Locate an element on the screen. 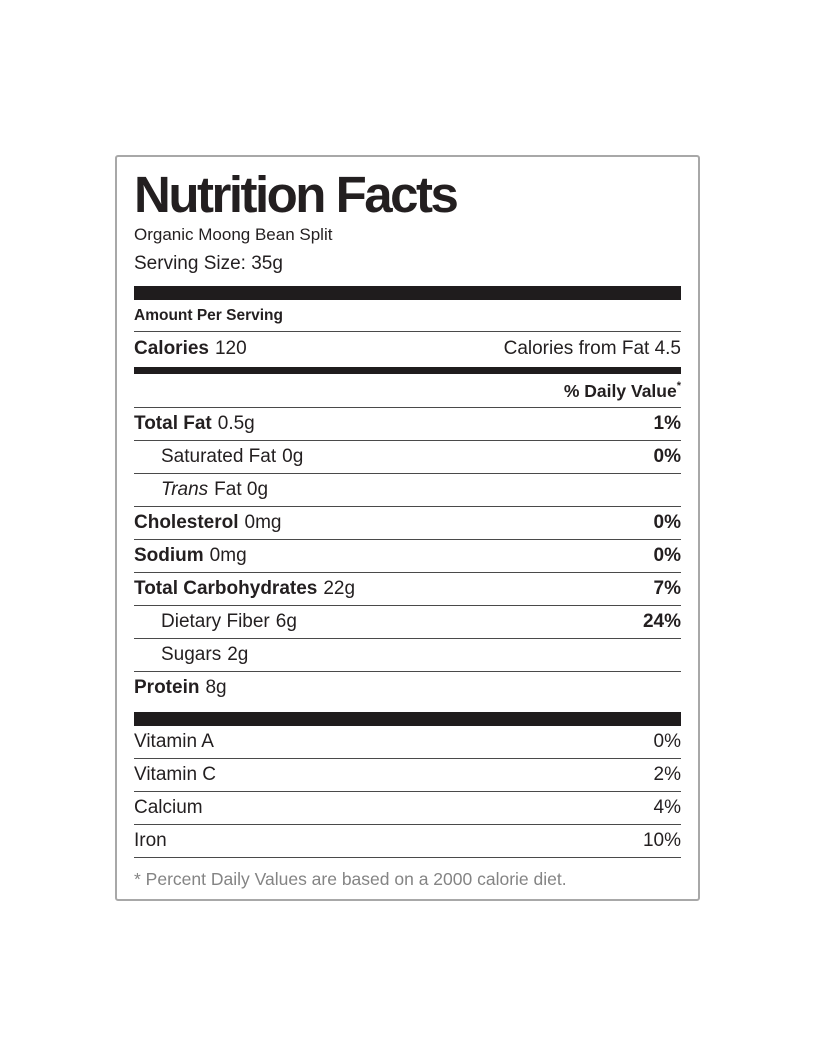 The width and height of the screenshot is (816, 1056). nutrient-name-amount: Sugars 2g is located at coordinates (191, 655).